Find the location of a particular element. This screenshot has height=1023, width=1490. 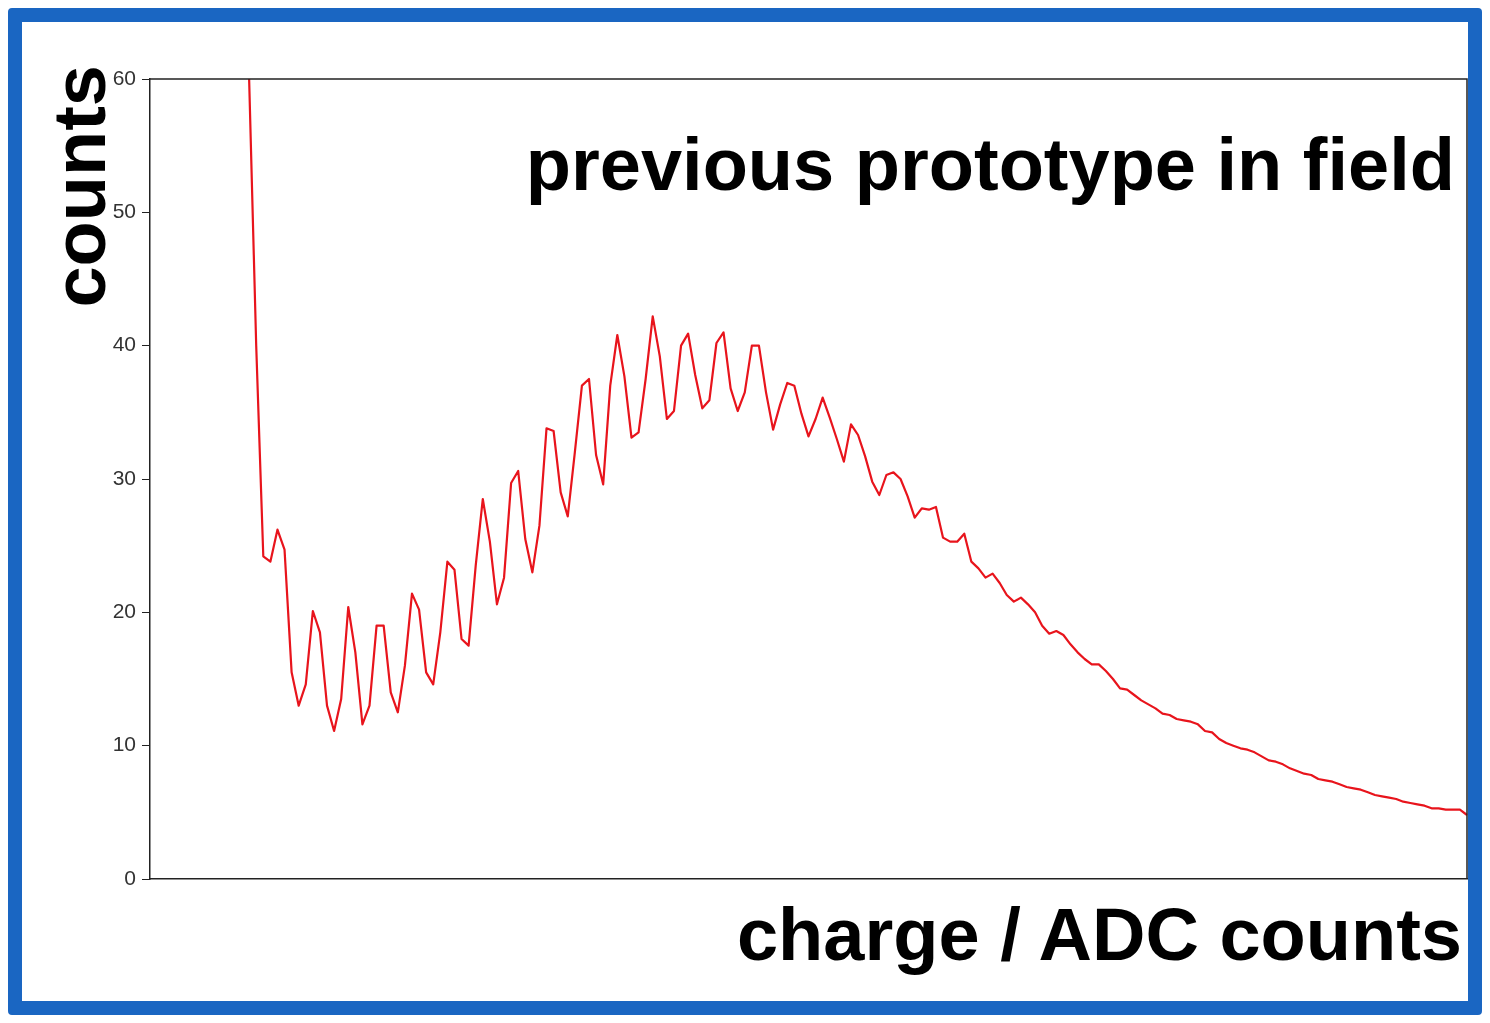

text: previous prototype in field is located at coordinates (990, 164).